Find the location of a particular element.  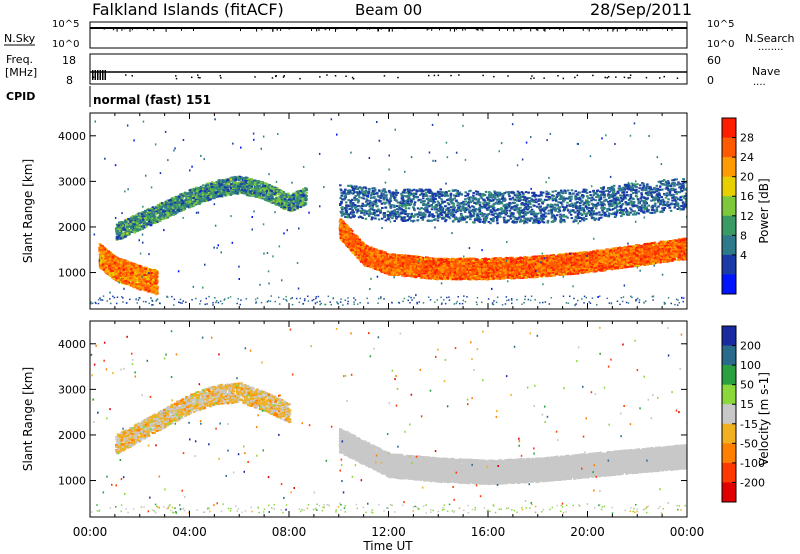

sky-search-strip is located at coordinates (388, 35).